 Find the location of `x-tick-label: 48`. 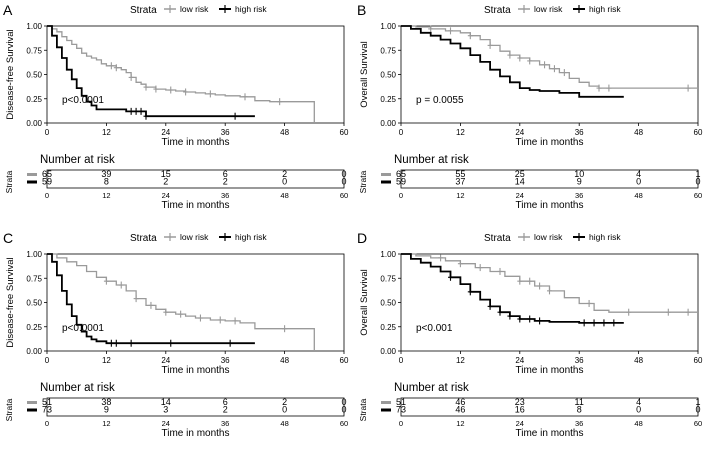

x-tick-label: 48 is located at coordinates (638, 132).